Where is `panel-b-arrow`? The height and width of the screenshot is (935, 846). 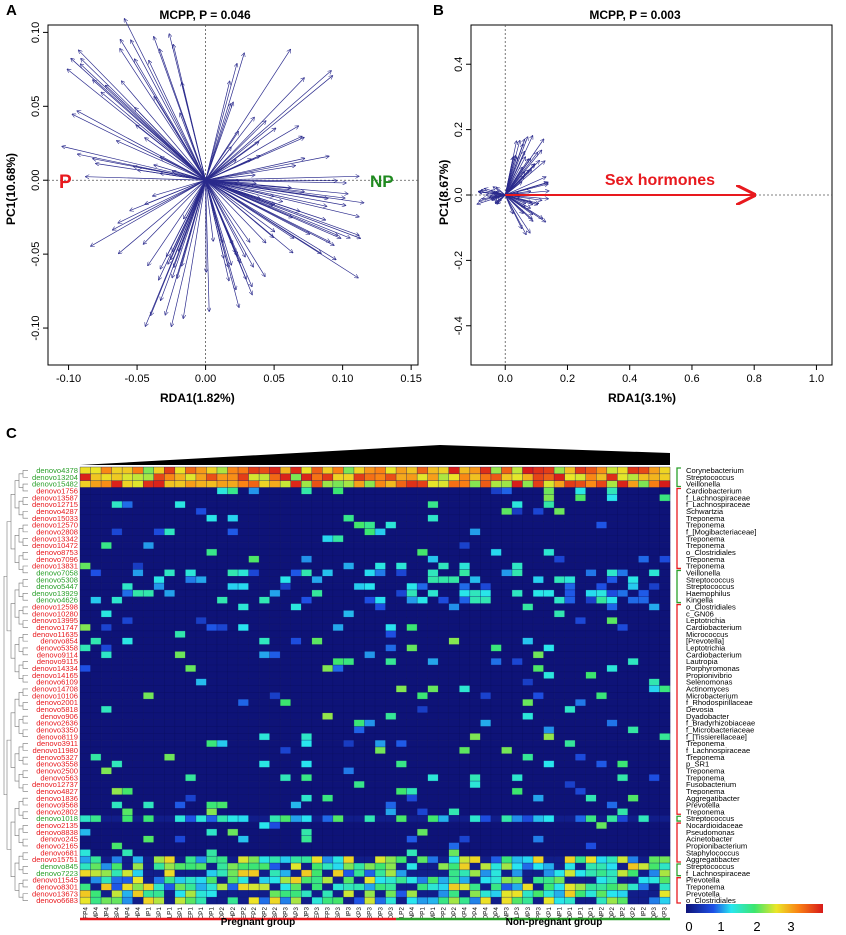 panel-b-arrow is located at coordinates (525, 186).